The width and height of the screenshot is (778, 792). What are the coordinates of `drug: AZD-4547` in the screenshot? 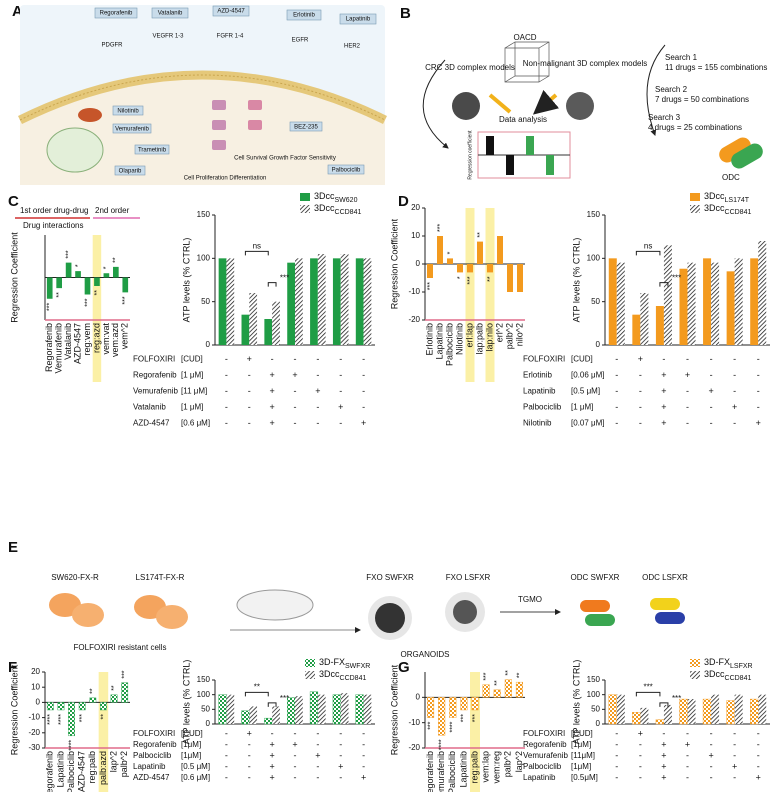 It's located at (231, 12).